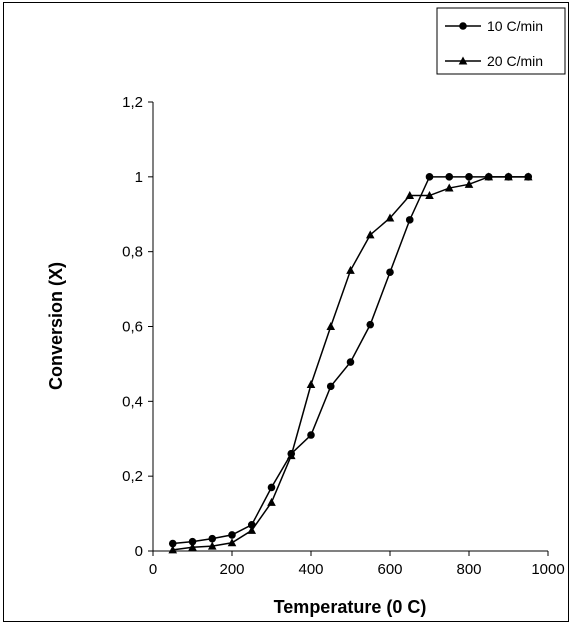  What do you see at coordinates (132, 401) in the screenshot?
I see `y-tick-label: 0,4` at bounding box center [132, 401].